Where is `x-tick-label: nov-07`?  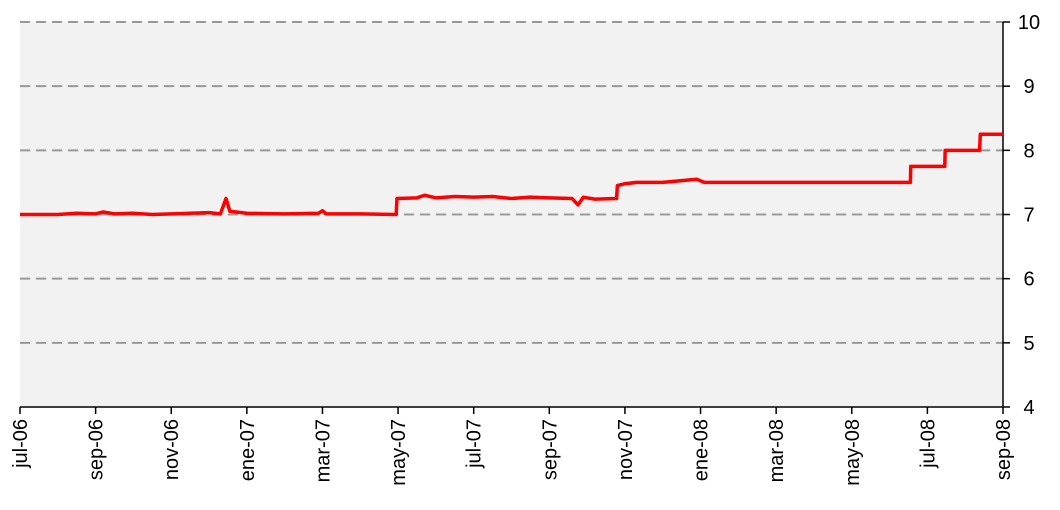
x-tick-label: nov-07 is located at coordinates (626, 449).